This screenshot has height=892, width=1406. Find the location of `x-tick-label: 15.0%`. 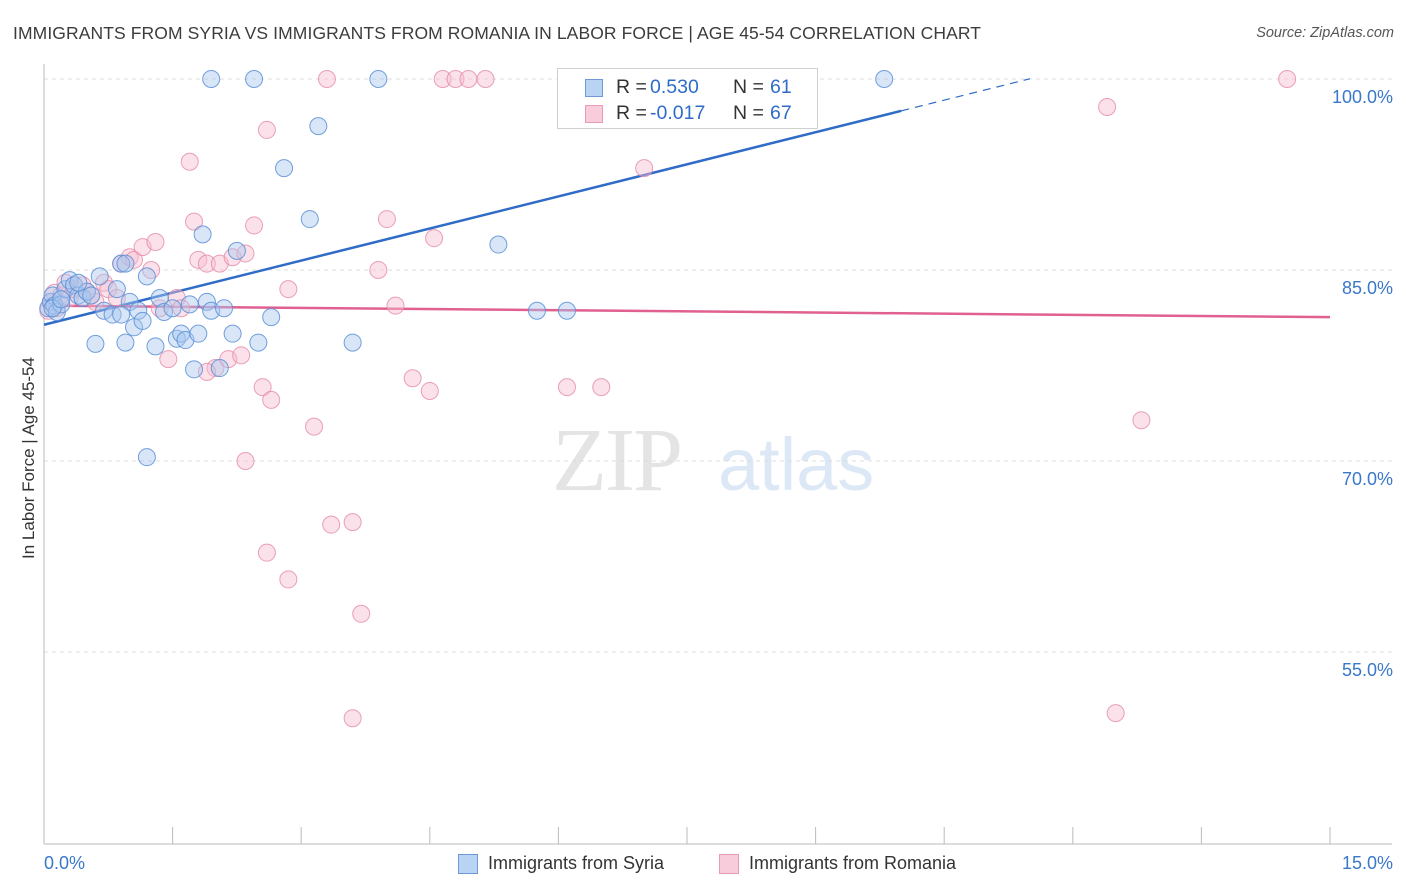

x-tick-label: 15.0% is located at coordinates (1367, 863).